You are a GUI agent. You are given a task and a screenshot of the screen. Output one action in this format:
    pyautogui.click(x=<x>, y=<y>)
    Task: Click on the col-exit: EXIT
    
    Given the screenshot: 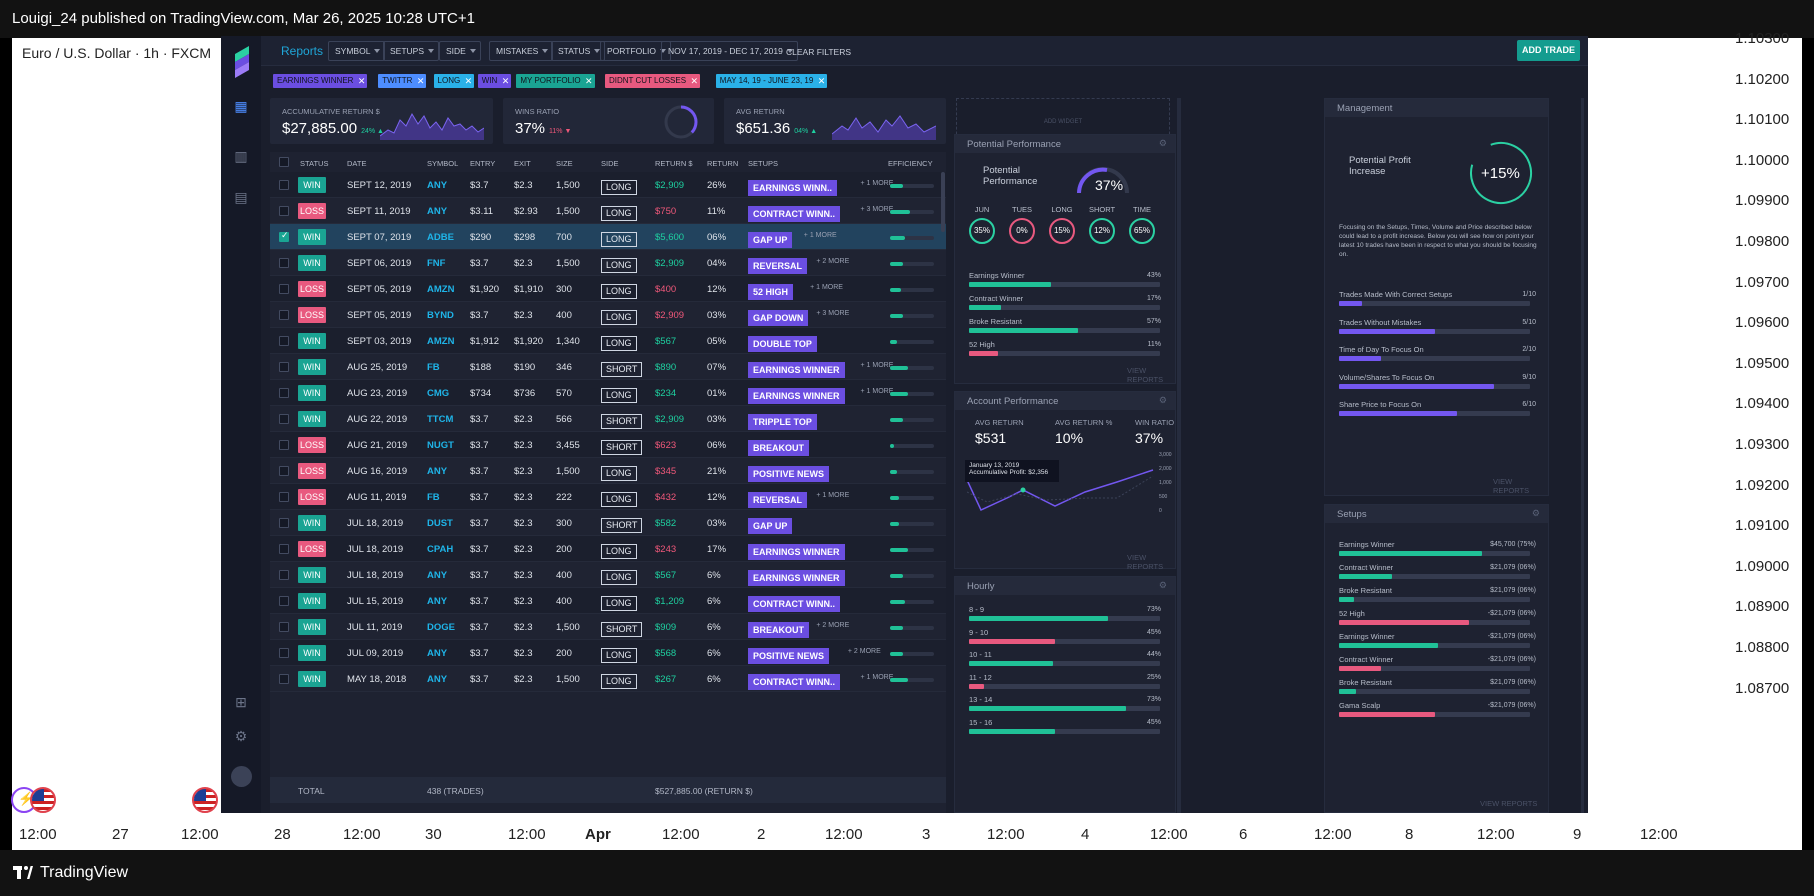 What is the action you would take?
    pyautogui.click(x=522, y=163)
    